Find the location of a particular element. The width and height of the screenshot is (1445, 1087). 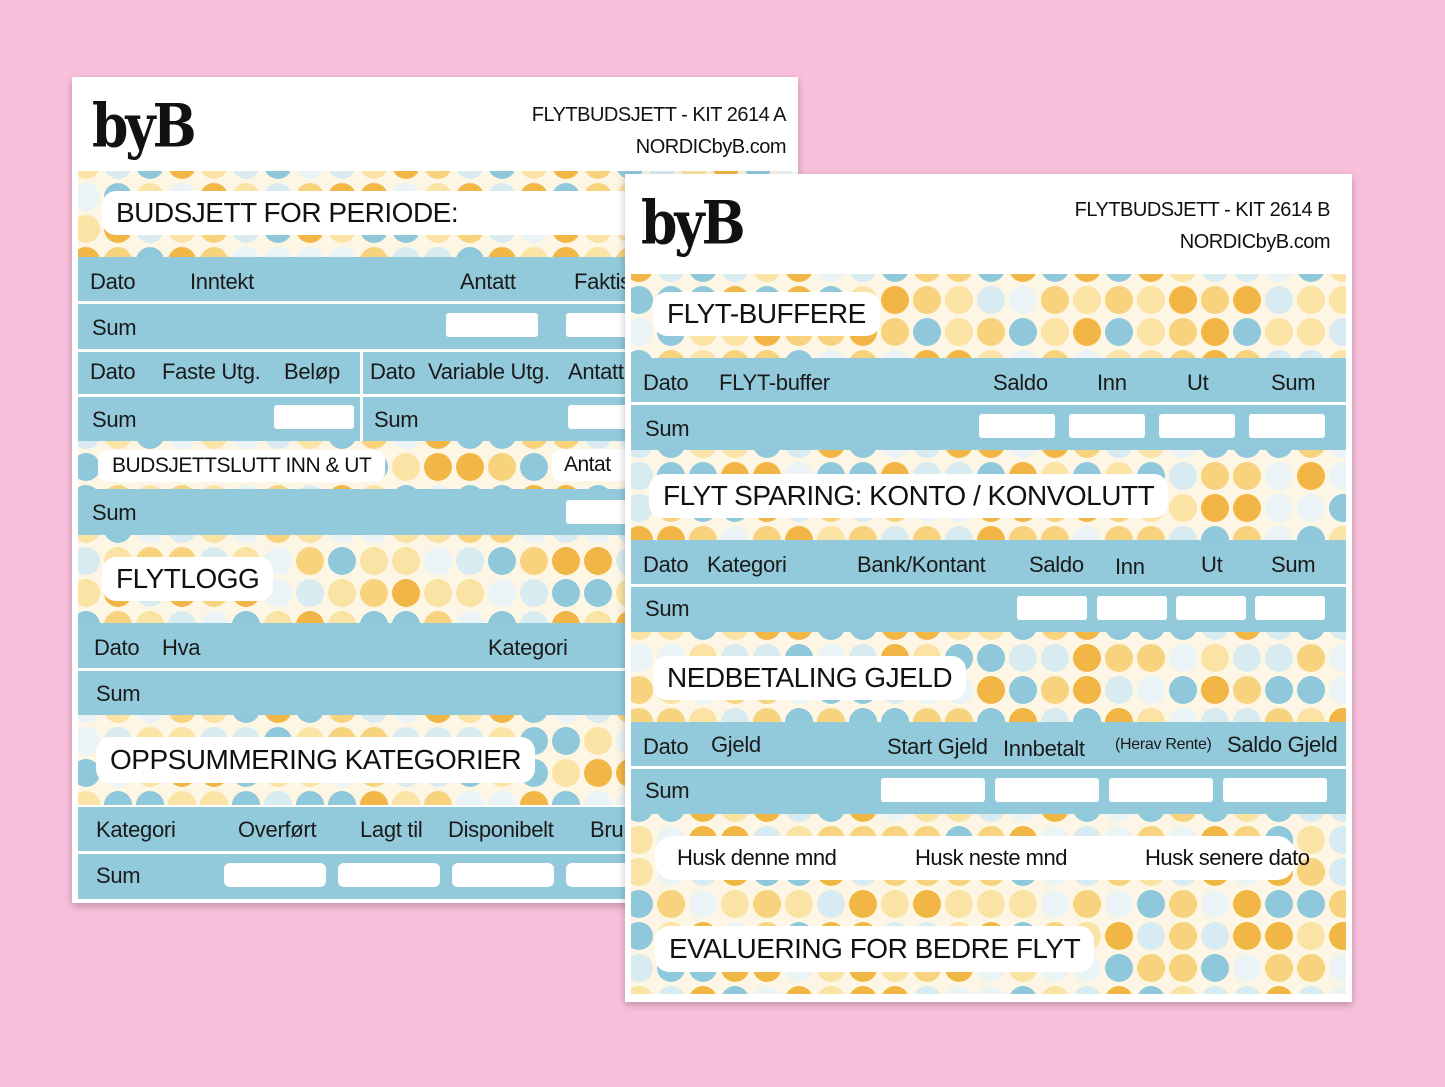

col-saldo-gjeld: Saldo Gjeld is located at coordinates (1282, 744).